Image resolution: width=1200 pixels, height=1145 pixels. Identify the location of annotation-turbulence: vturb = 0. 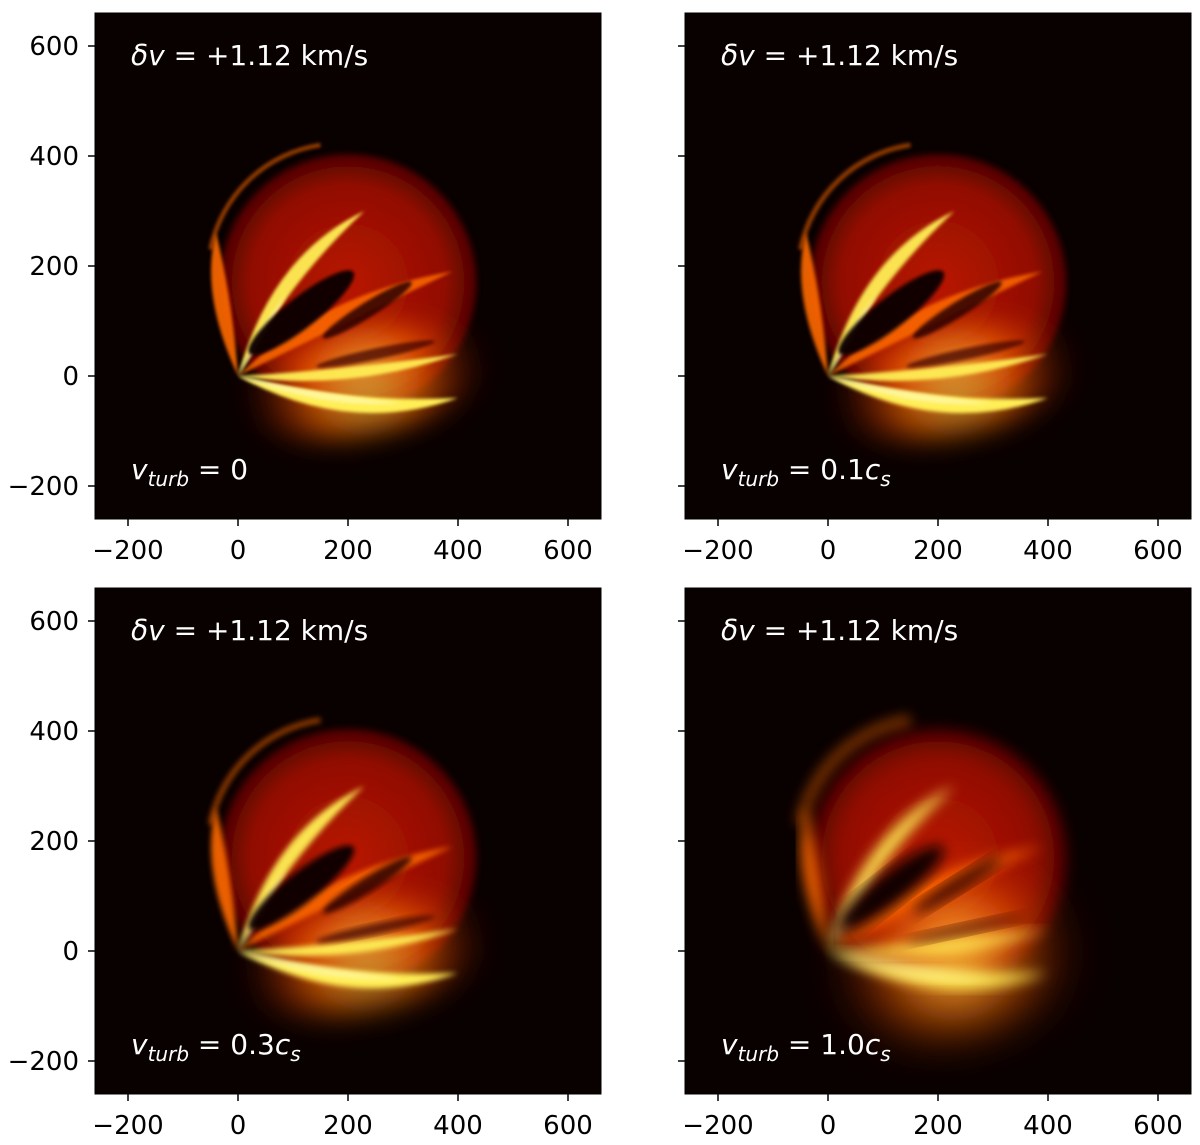
(189, 472).